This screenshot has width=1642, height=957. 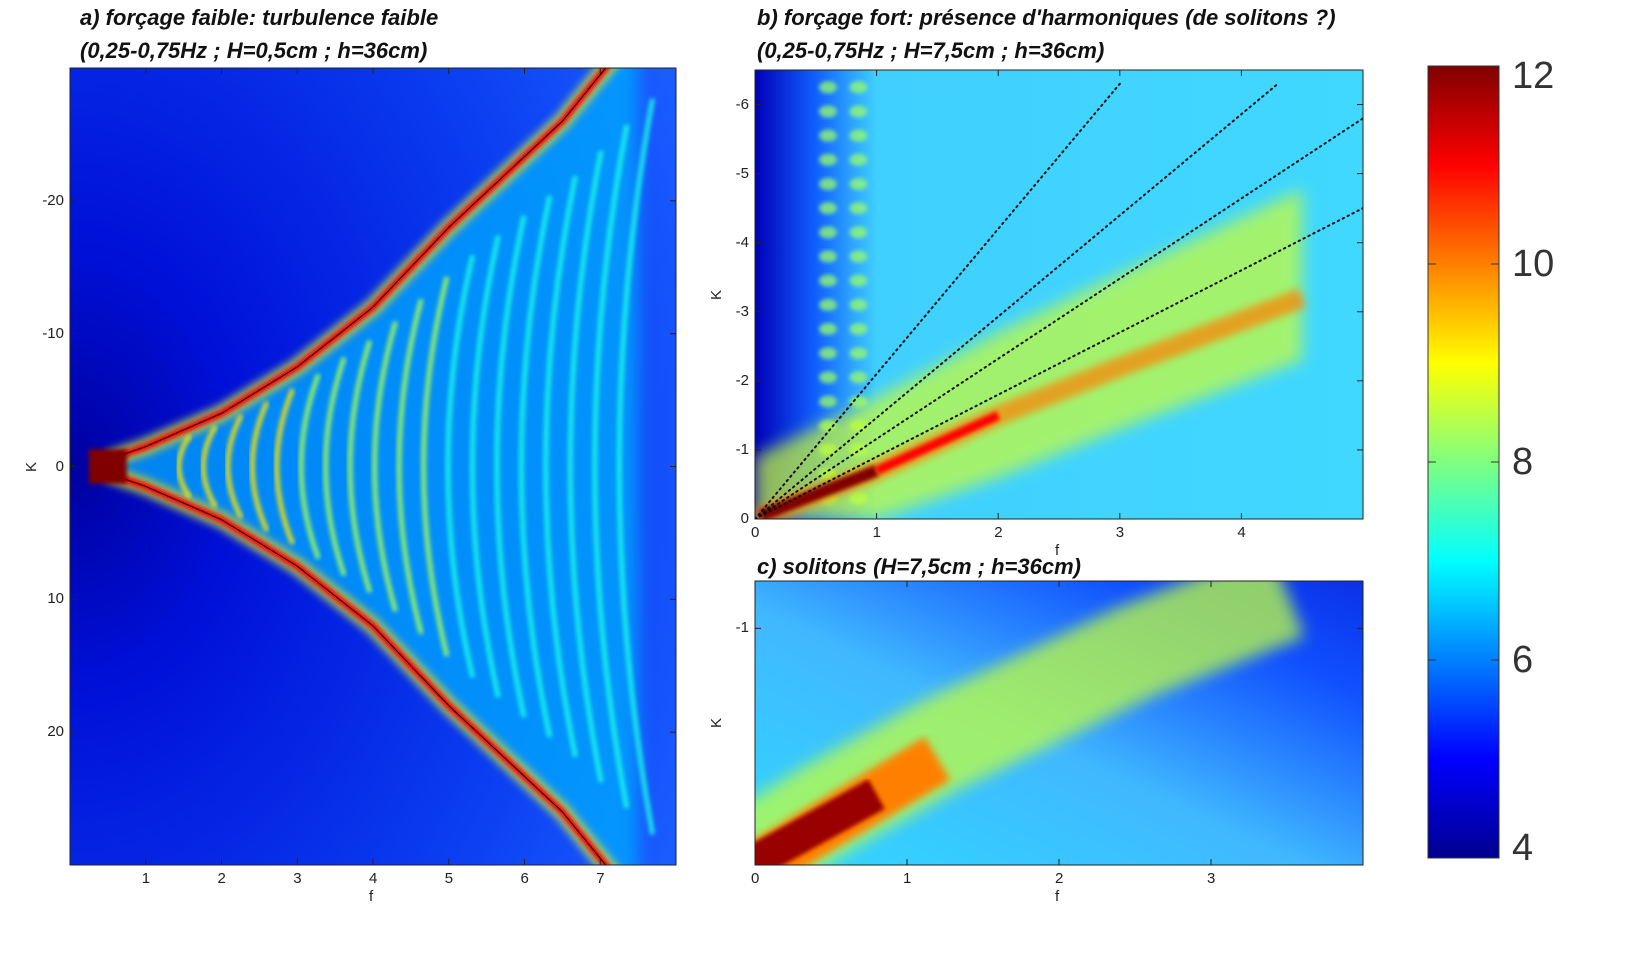 What do you see at coordinates (716, 723) in the screenshot?
I see `panel-c-ylabel: K` at bounding box center [716, 723].